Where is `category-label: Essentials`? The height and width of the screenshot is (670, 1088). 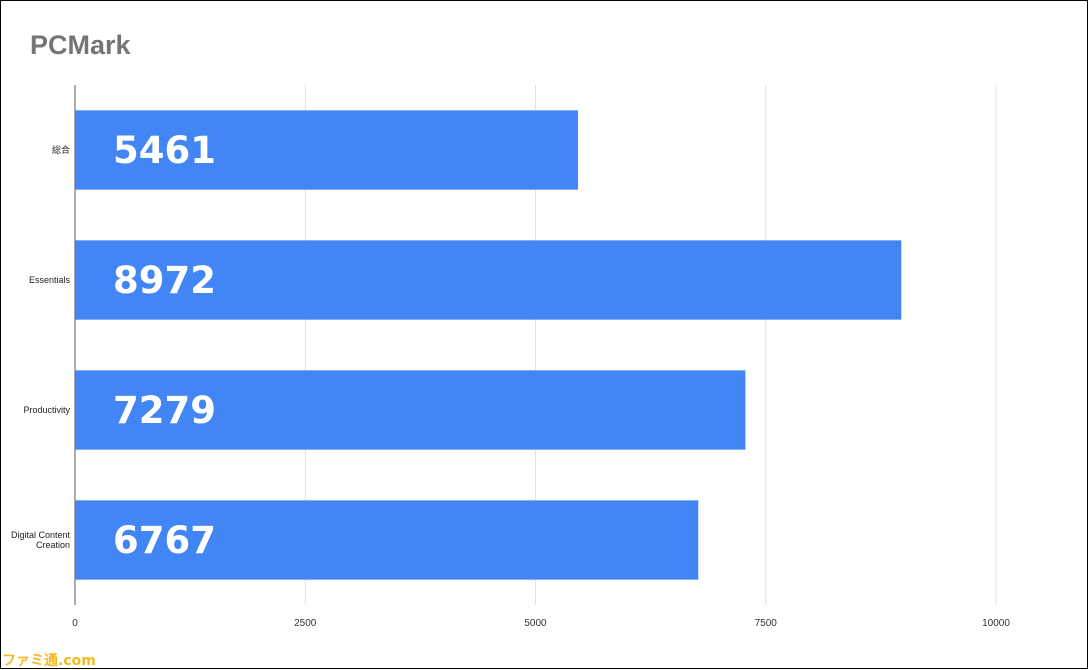 category-label: Essentials is located at coordinates (50, 280).